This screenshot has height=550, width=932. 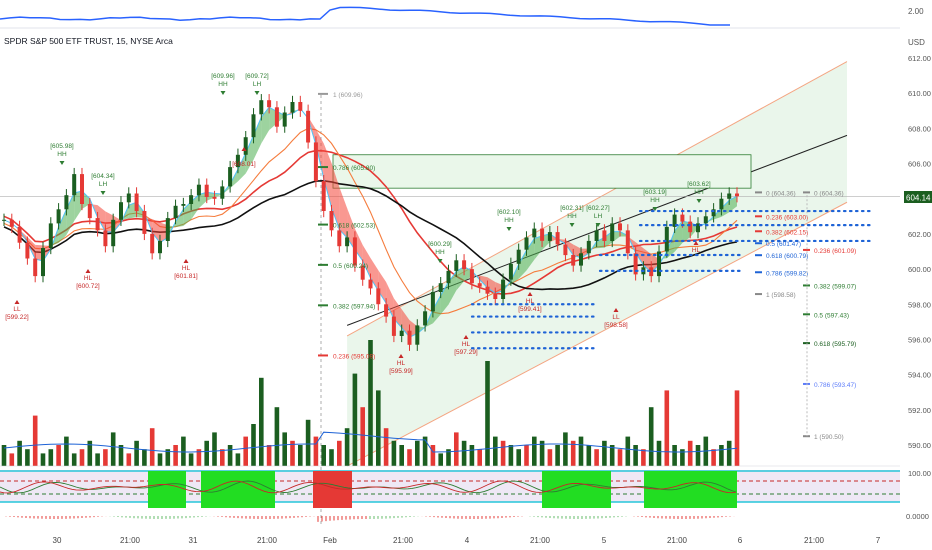 I want to click on arrow-up-icon, so click(x=244, y=149).